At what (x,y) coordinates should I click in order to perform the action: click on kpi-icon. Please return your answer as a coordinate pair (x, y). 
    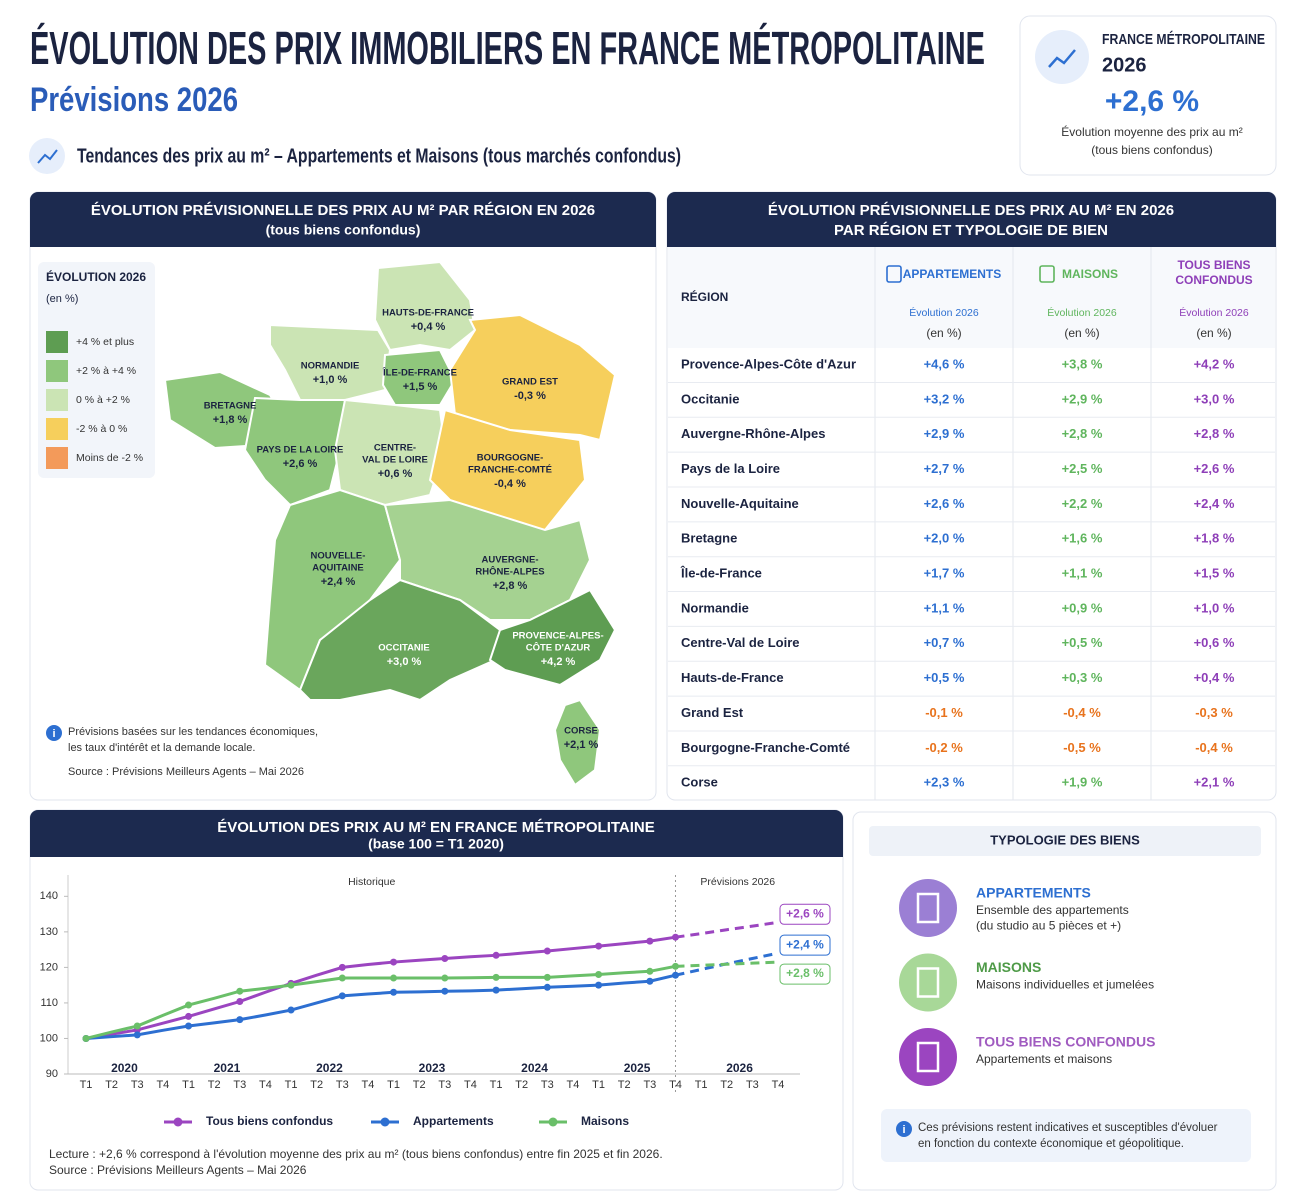
    Looking at the image, I should click on (1062, 57).